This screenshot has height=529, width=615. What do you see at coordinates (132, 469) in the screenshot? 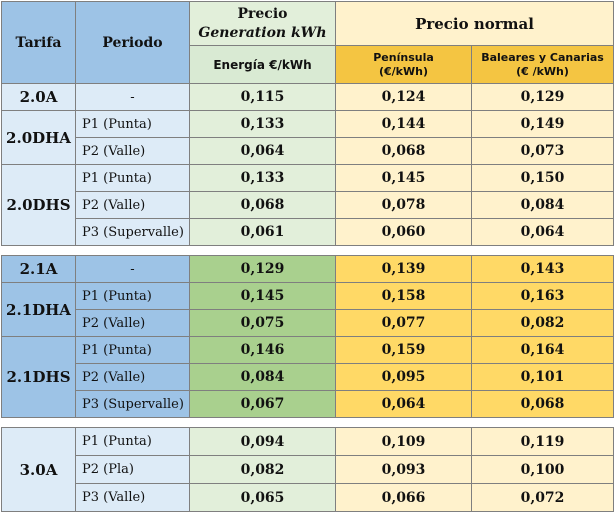
I see `periodo-cell: P2 (Pla)` at bounding box center [132, 469].